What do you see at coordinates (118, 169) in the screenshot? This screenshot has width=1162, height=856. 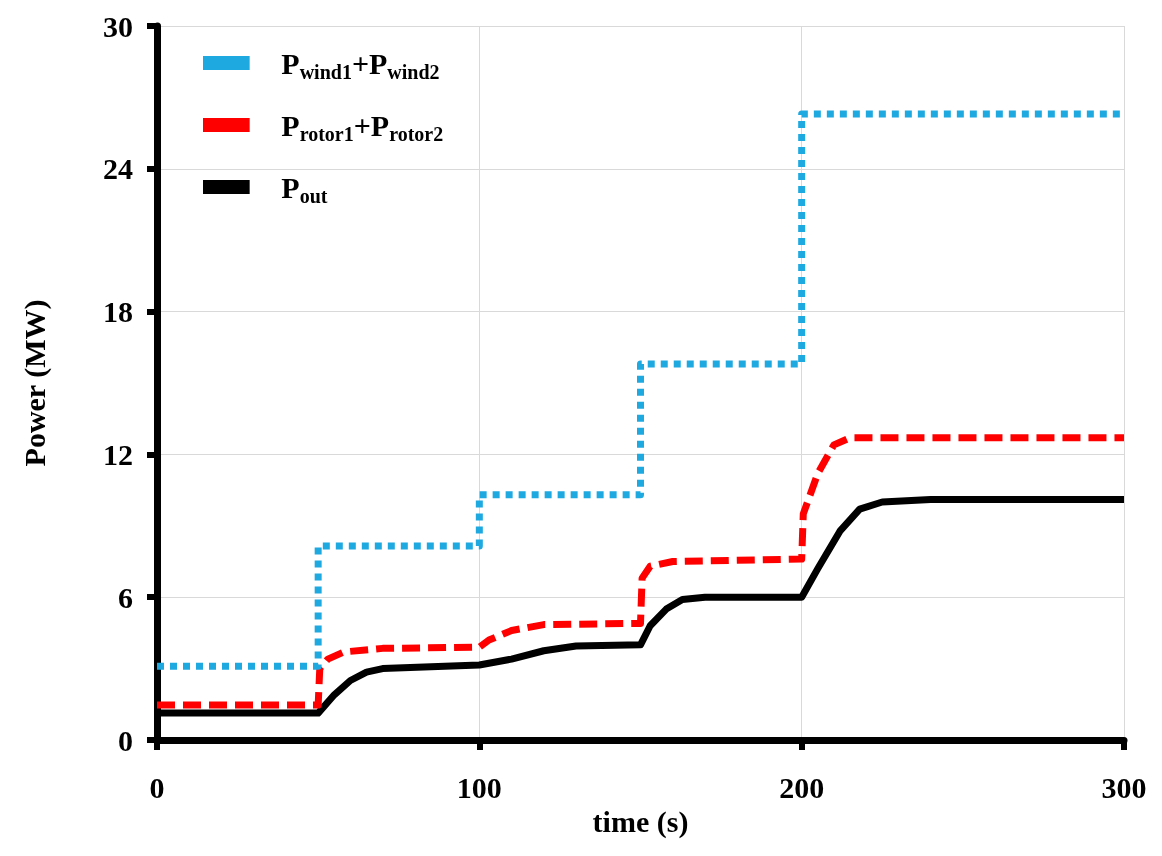 I see `y-tick-label: 24` at bounding box center [118, 169].